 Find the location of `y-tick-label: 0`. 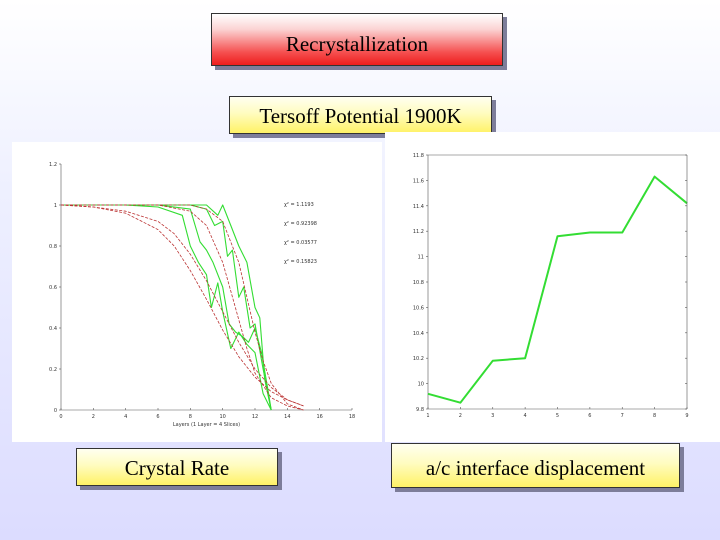

y-tick-label: 0 is located at coordinates (55, 411).